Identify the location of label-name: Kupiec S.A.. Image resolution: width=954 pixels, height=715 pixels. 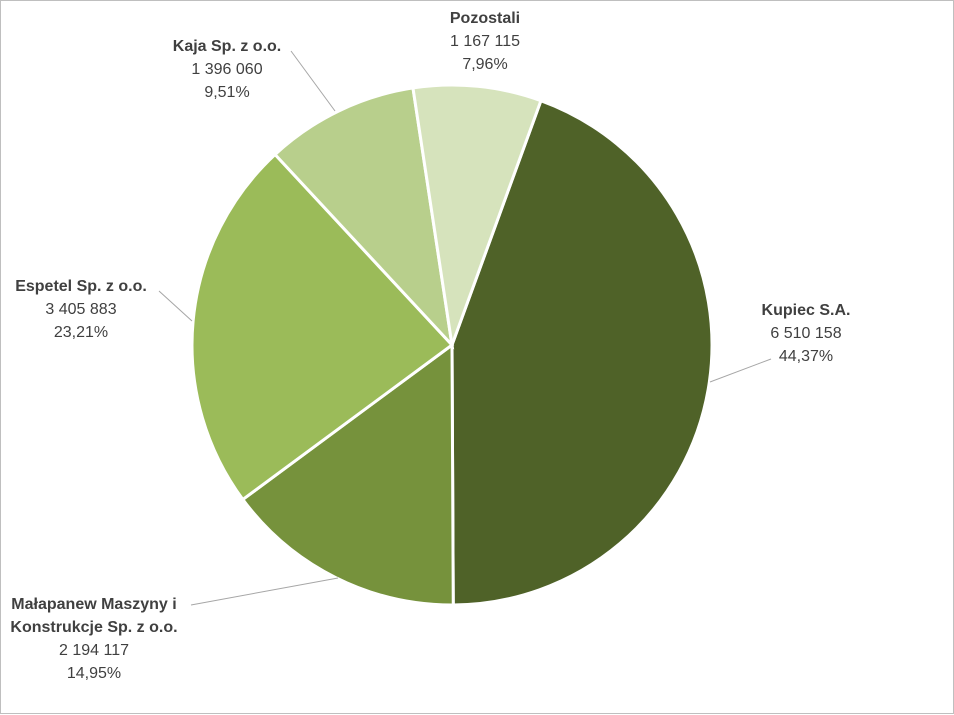
(806, 310).